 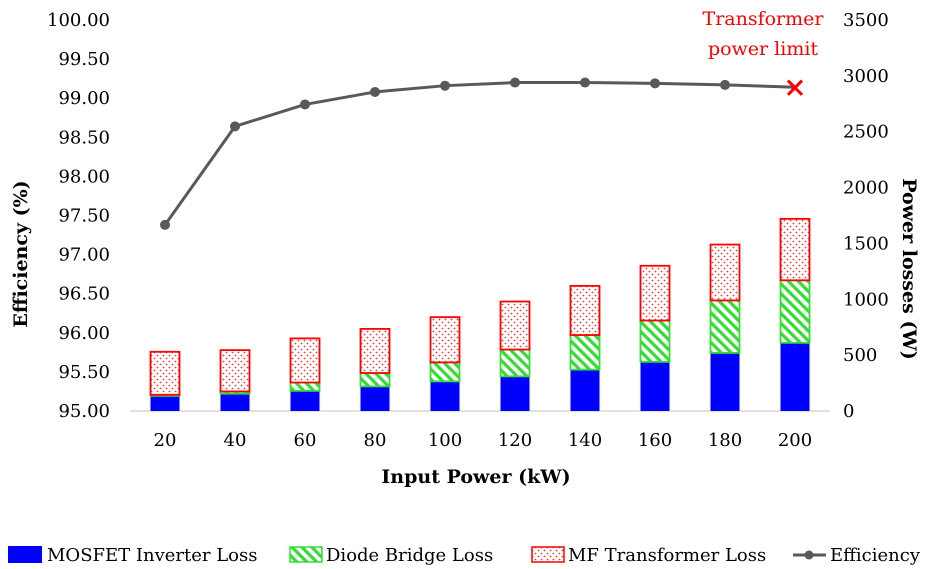 What do you see at coordinates (165, 440) in the screenshot?
I see `x-tick-label: 20` at bounding box center [165, 440].